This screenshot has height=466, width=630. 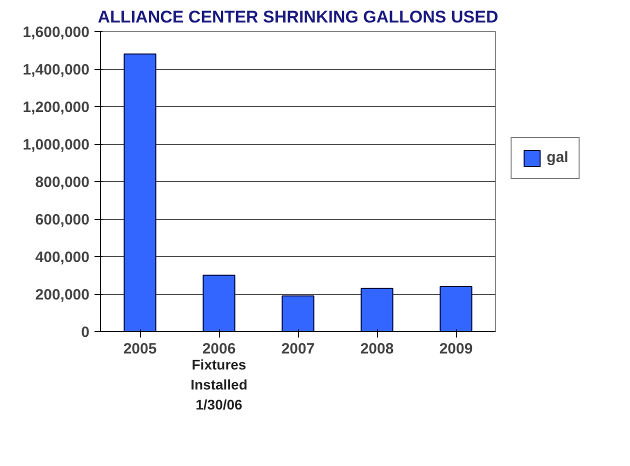 What do you see at coordinates (56, 145) in the screenshot?
I see `y-tick-label: 1,000,000` at bounding box center [56, 145].